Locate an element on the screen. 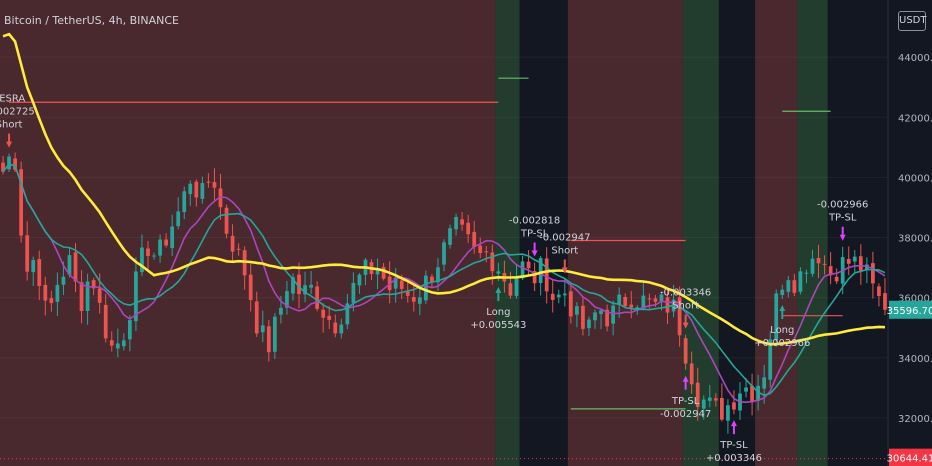 This screenshot has width=932, height=466. signal-label: +0.005543 is located at coordinates (498, 325).